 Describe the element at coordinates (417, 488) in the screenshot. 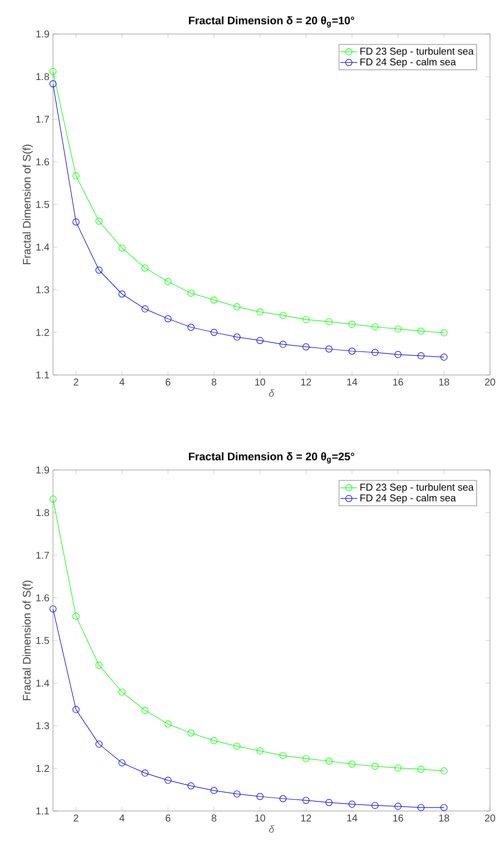

I see `legend-label: FD 23 Sep - turbulent sea` at that location.